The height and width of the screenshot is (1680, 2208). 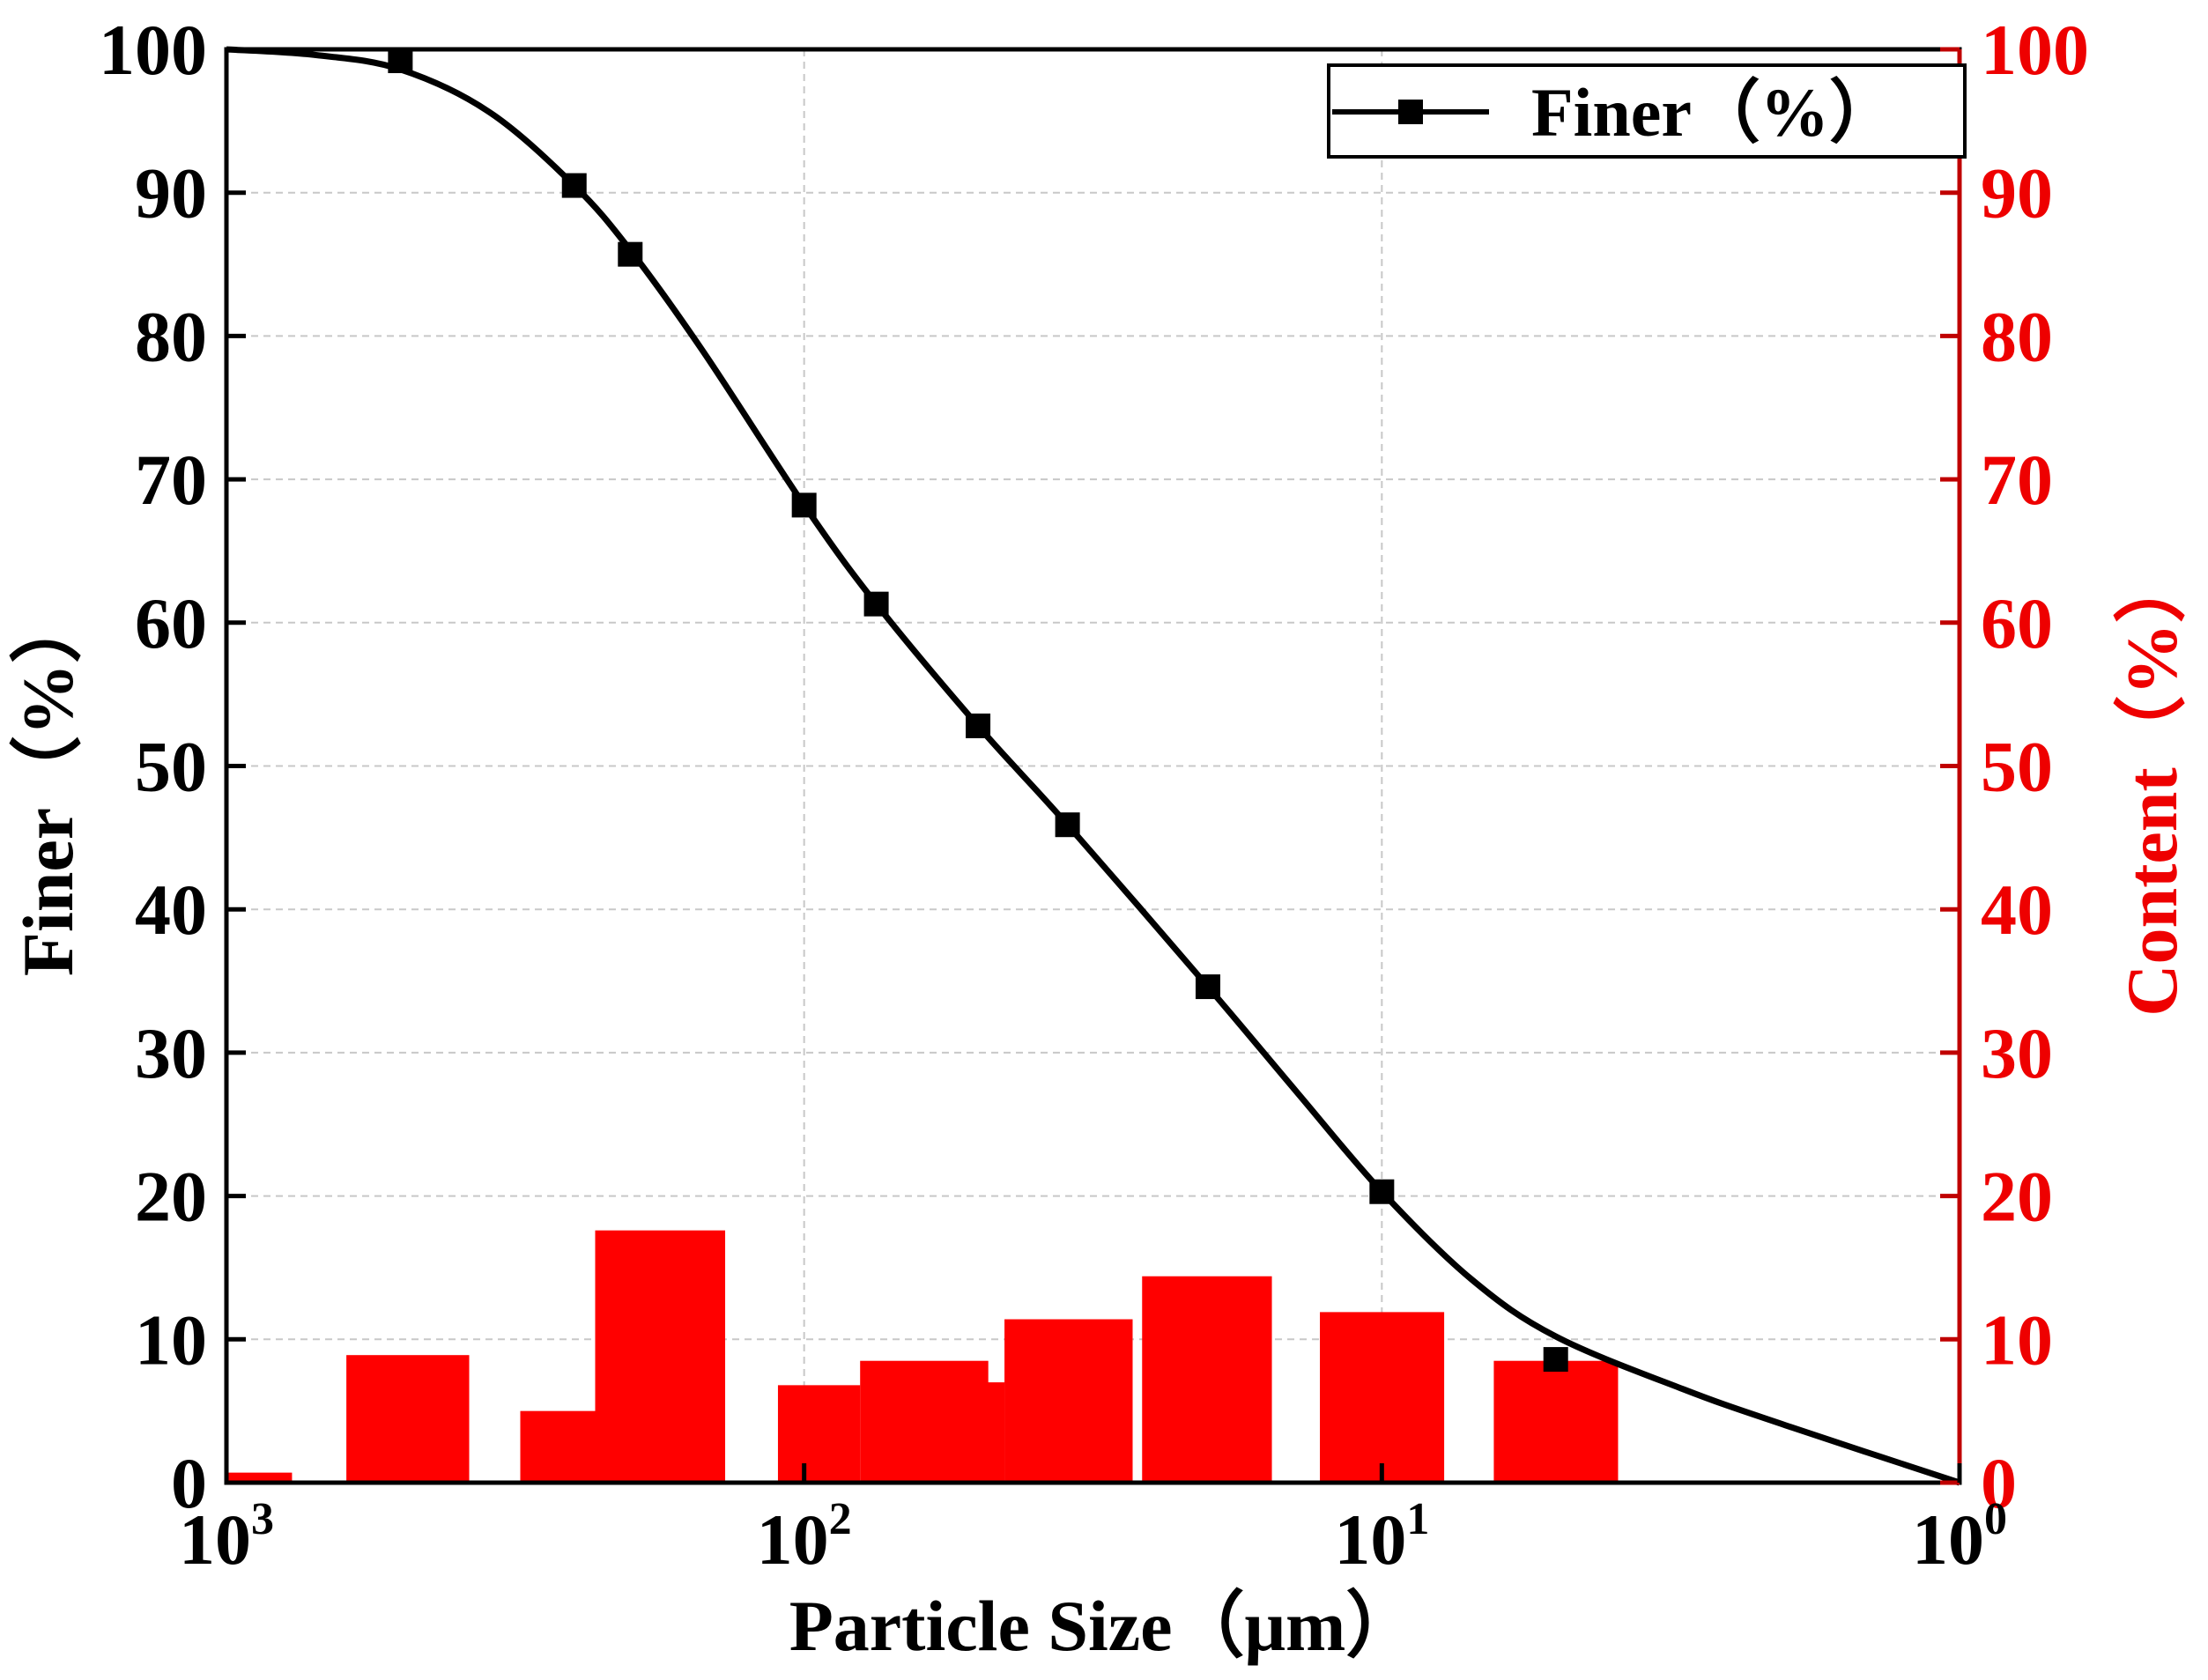 What do you see at coordinates (171, 910) in the screenshot?
I see `left-tick-label: 40` at bounding box center [171, 910].